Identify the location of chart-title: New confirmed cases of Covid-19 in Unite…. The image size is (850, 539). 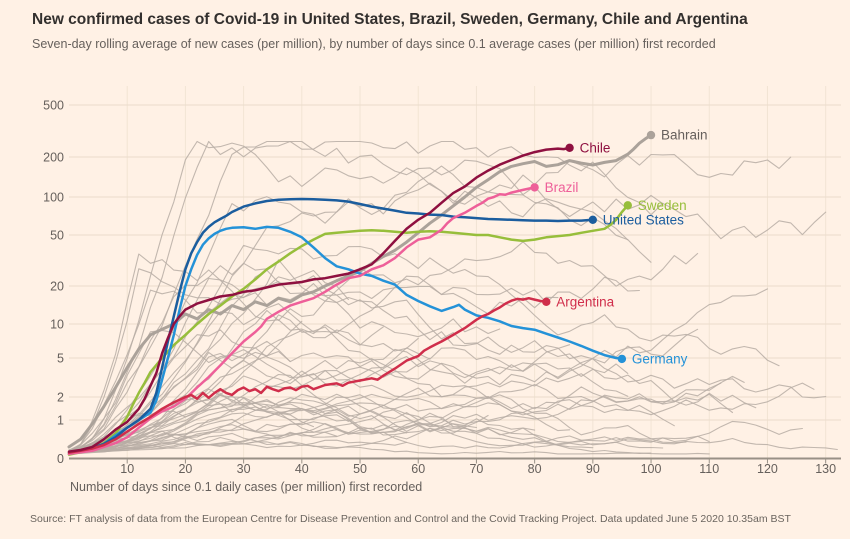
(390, 19).